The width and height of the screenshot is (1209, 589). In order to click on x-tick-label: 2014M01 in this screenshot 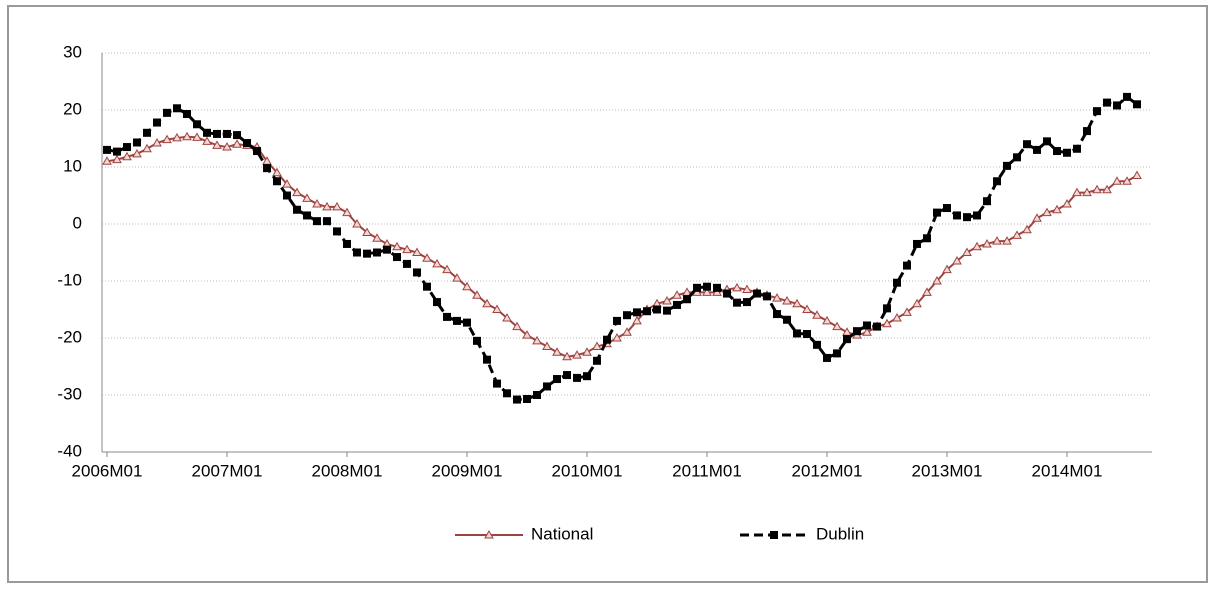, I will do `click(1067, 470)`.